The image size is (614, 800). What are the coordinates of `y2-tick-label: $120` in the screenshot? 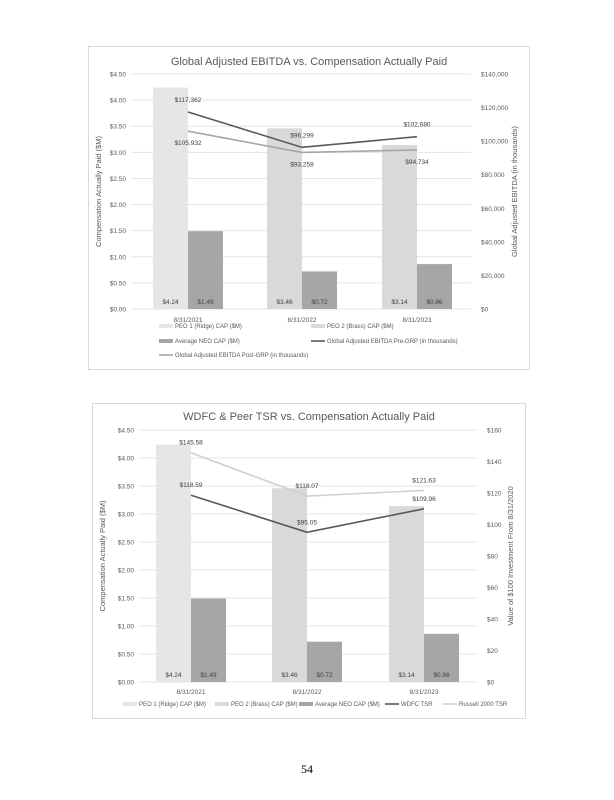 It's located at (494, 494).